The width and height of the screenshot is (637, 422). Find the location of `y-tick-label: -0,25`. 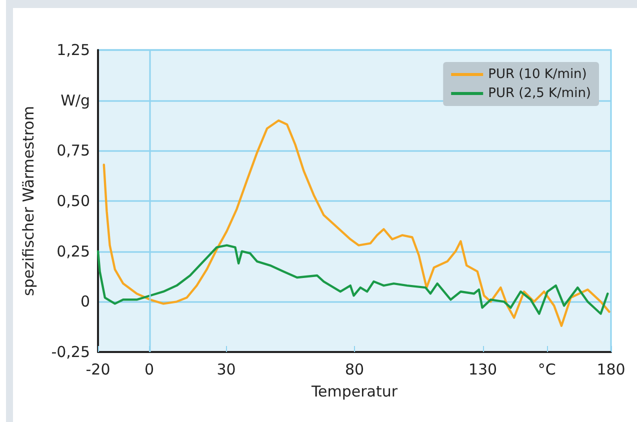

y-tick-label: -0,25 is located at coordinates (70, 352).